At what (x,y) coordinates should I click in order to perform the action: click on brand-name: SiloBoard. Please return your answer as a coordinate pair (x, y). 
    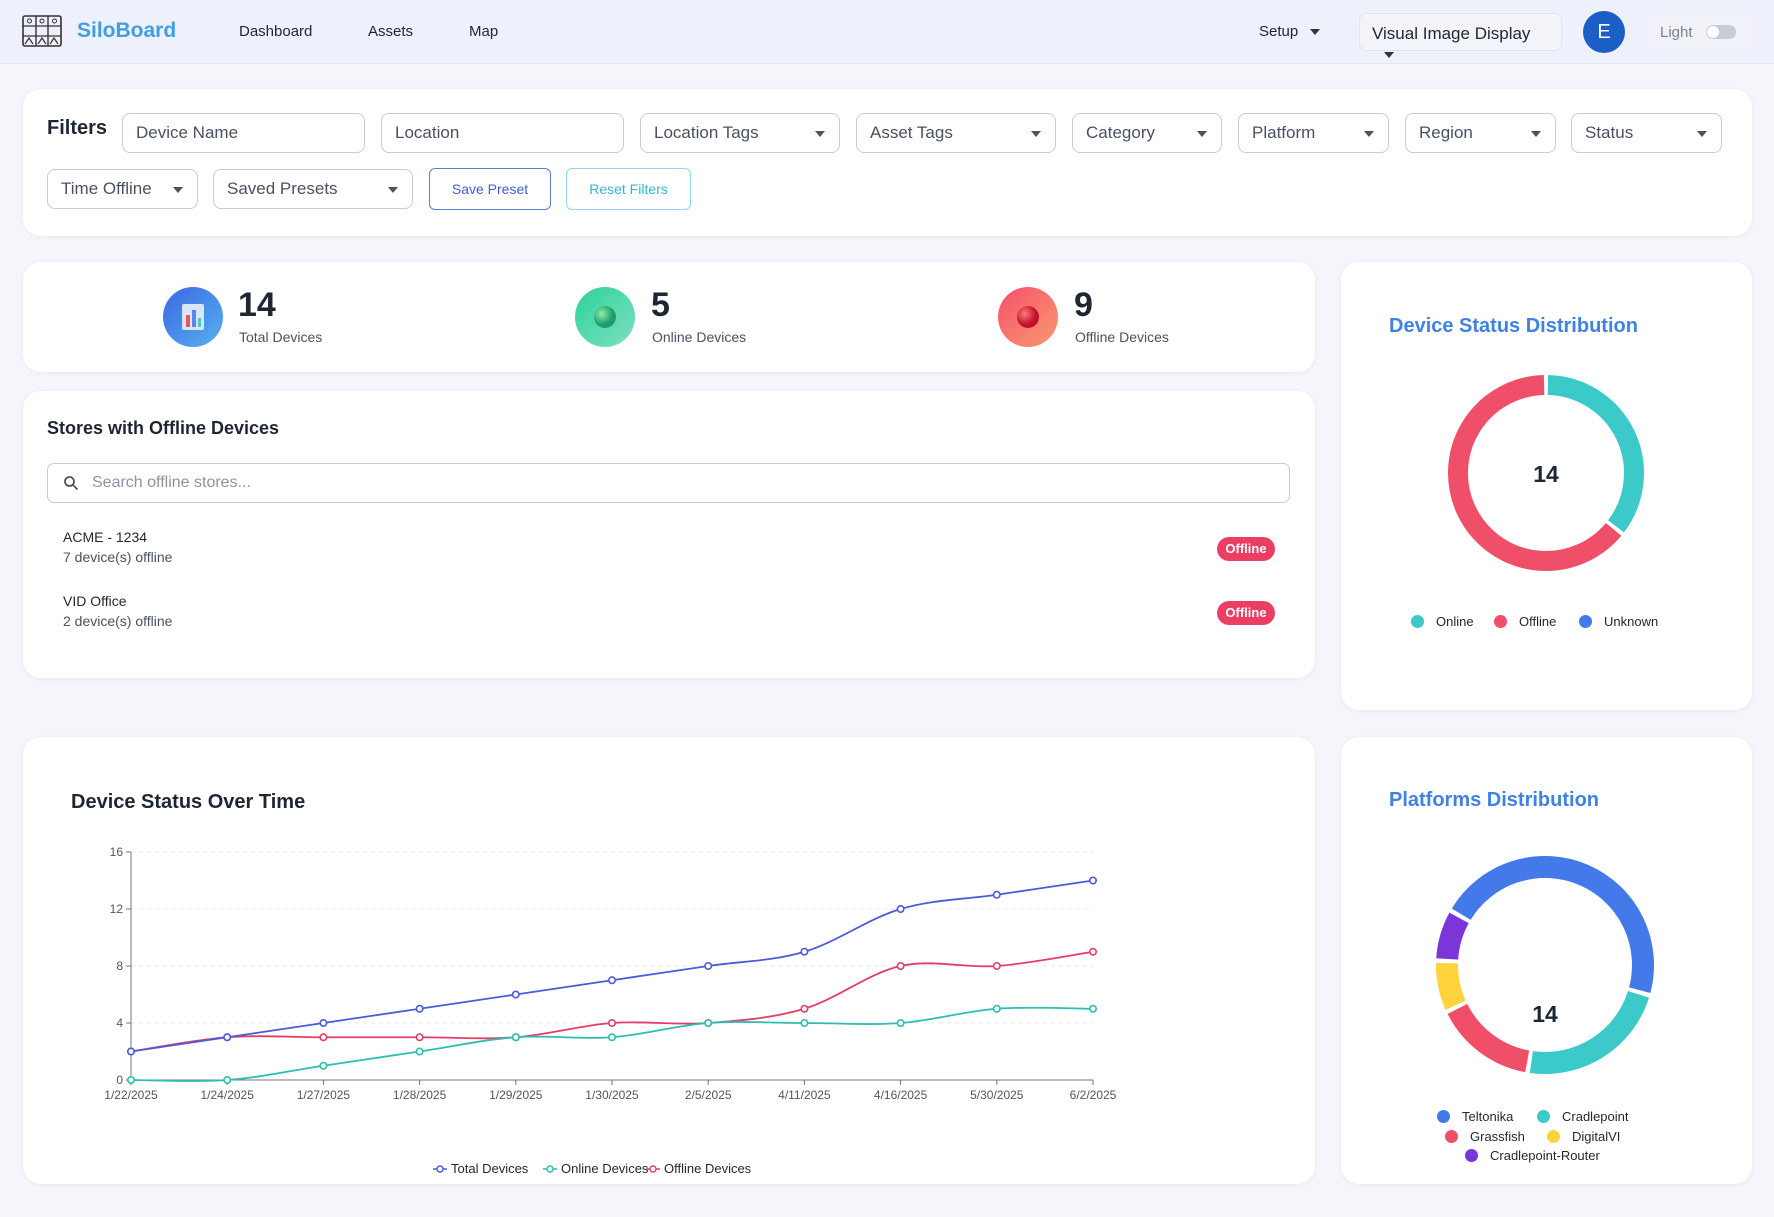
    Looking at the image, I should click on (127, 30).